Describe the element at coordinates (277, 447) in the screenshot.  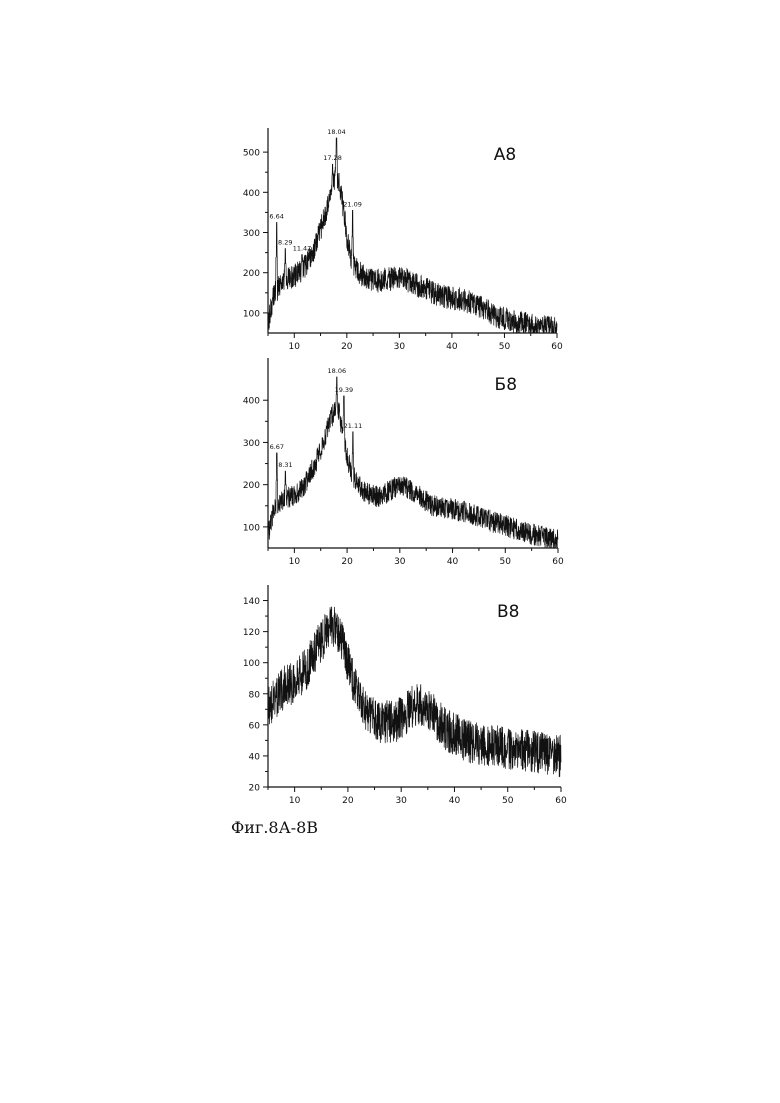
I see `peak-label: 6.67` at that location.